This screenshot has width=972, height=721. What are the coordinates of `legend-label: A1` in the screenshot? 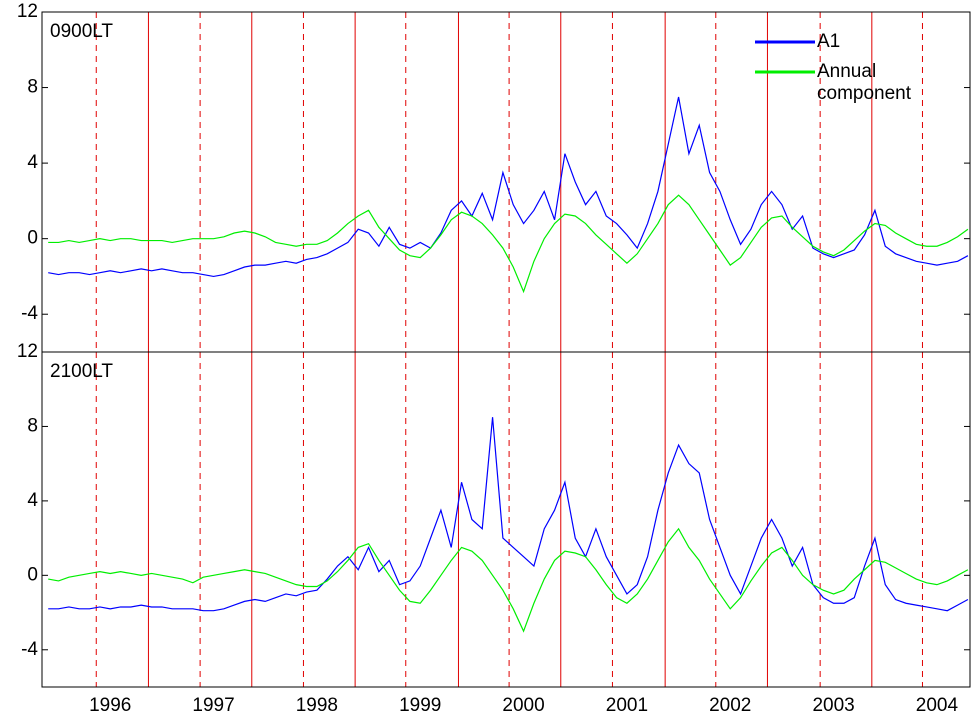 It's located at (829, 41).